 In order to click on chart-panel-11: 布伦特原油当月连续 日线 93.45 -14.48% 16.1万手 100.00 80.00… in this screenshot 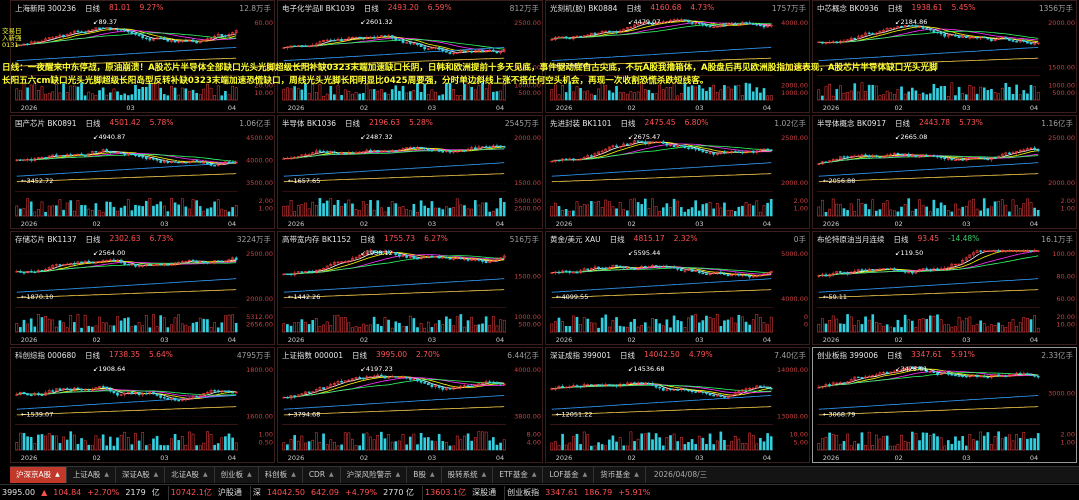, I will do `click(944, 288)`.